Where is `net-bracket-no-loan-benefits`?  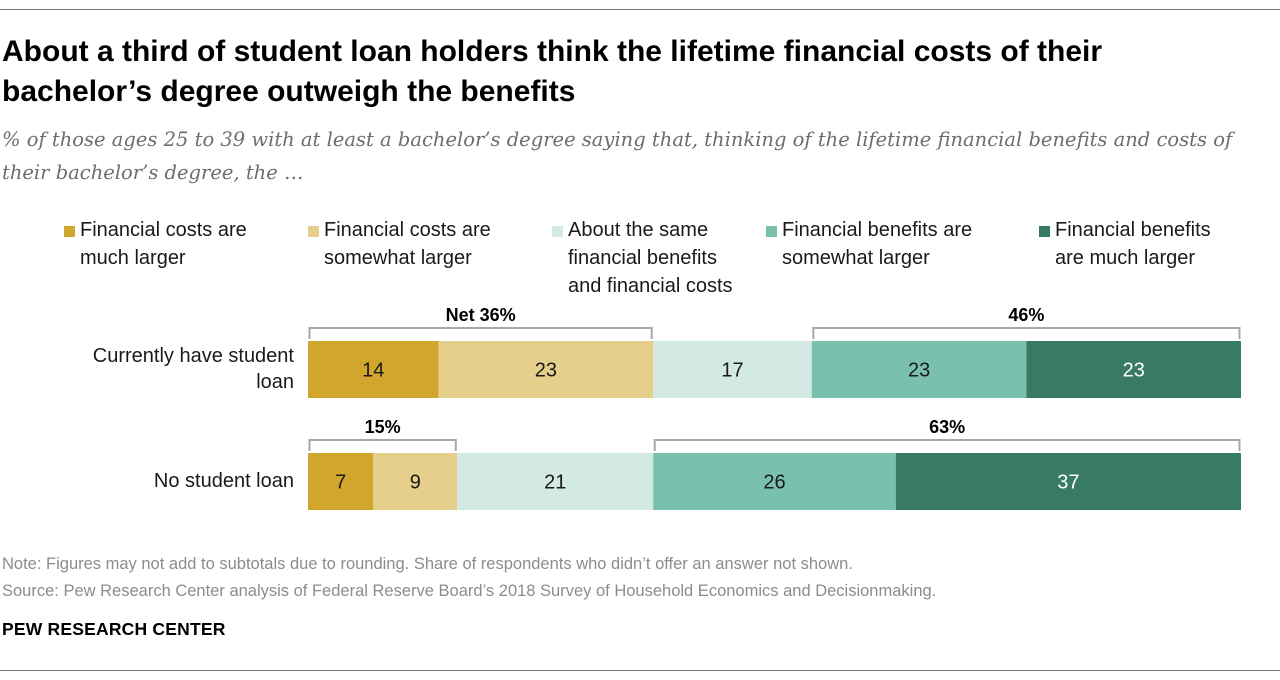 net-bracket-no-loan-benefits is located at coordinates (947, 445).